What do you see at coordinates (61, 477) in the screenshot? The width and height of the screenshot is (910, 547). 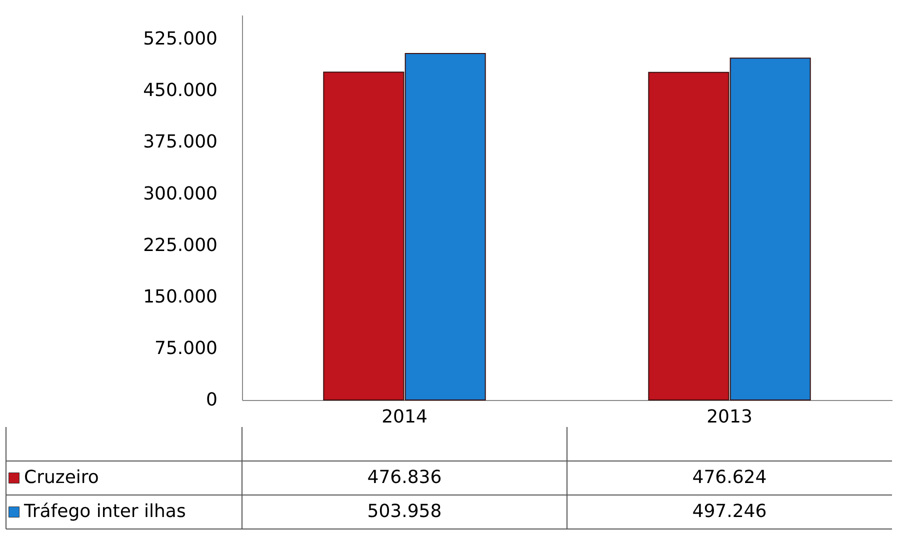 I see `legend-label: Cruzeiro` at bounding box center [61, 477].